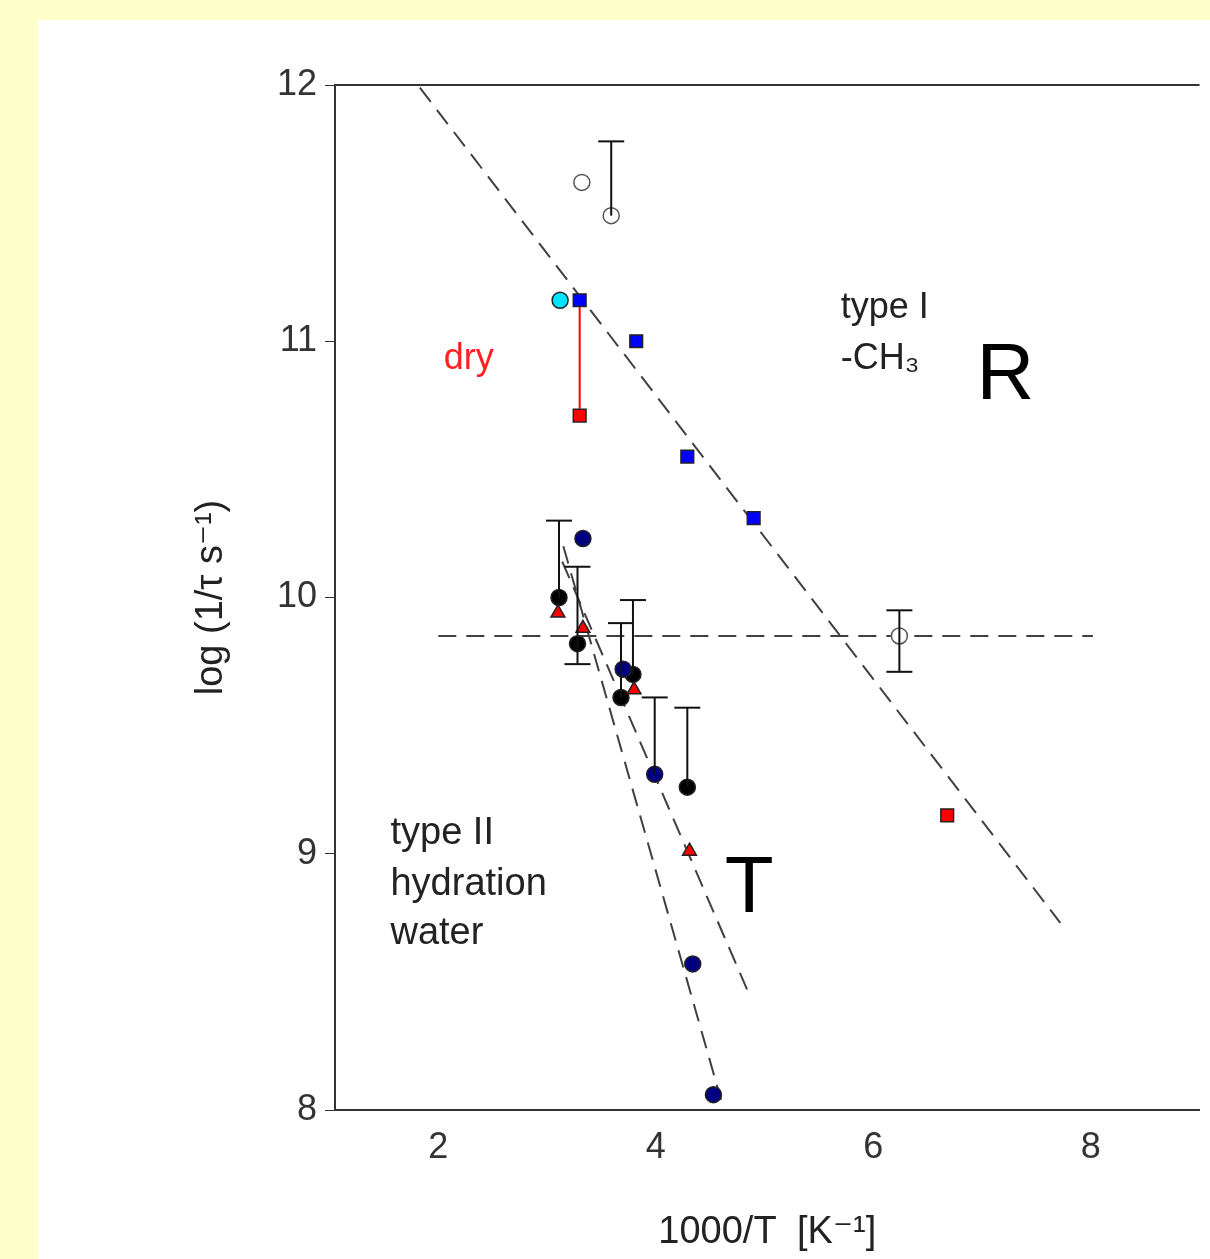 The width and height of the screenshot is (1210, 1259). I want to click on y-tick-label: 8, so click(306, 1107).